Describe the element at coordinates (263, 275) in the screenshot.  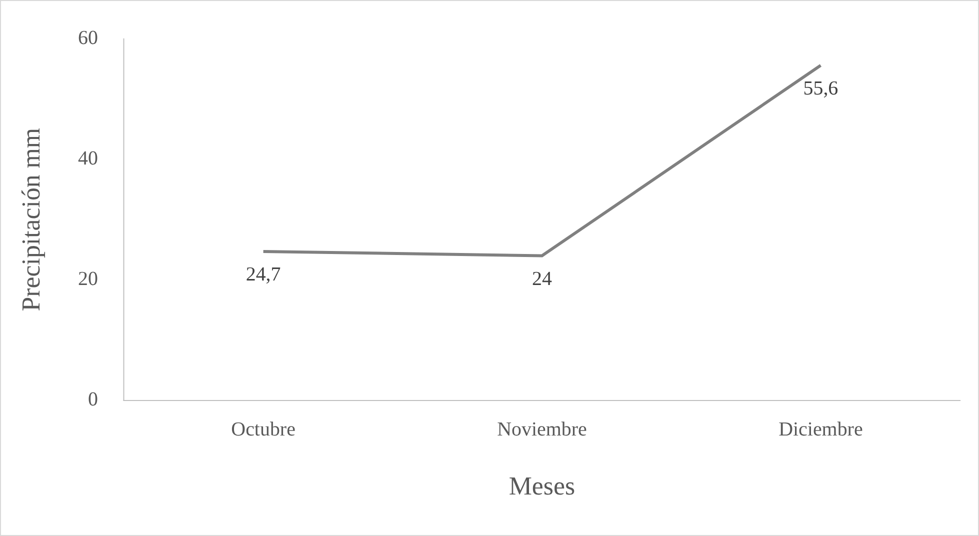
I see `data-label: 24,7` at that location.